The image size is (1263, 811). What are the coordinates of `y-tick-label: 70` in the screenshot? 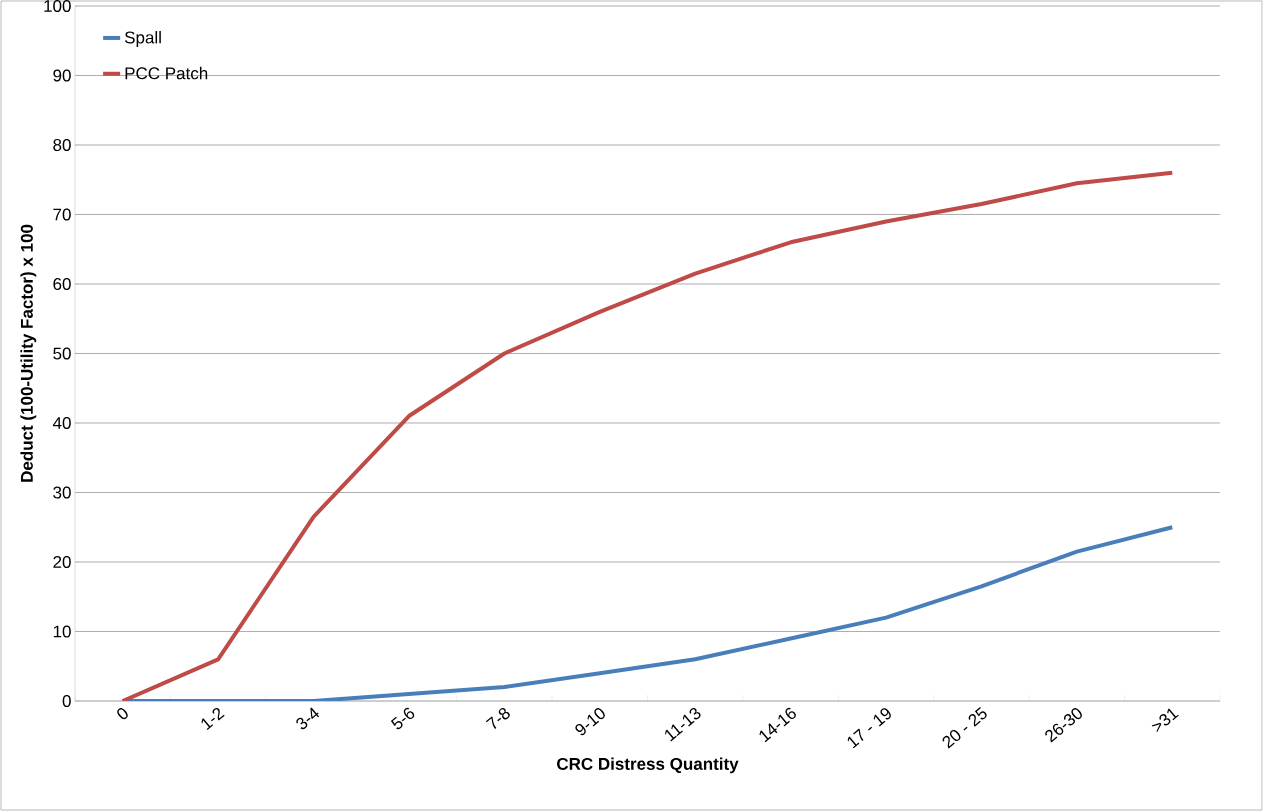 It's located at (62, 214).